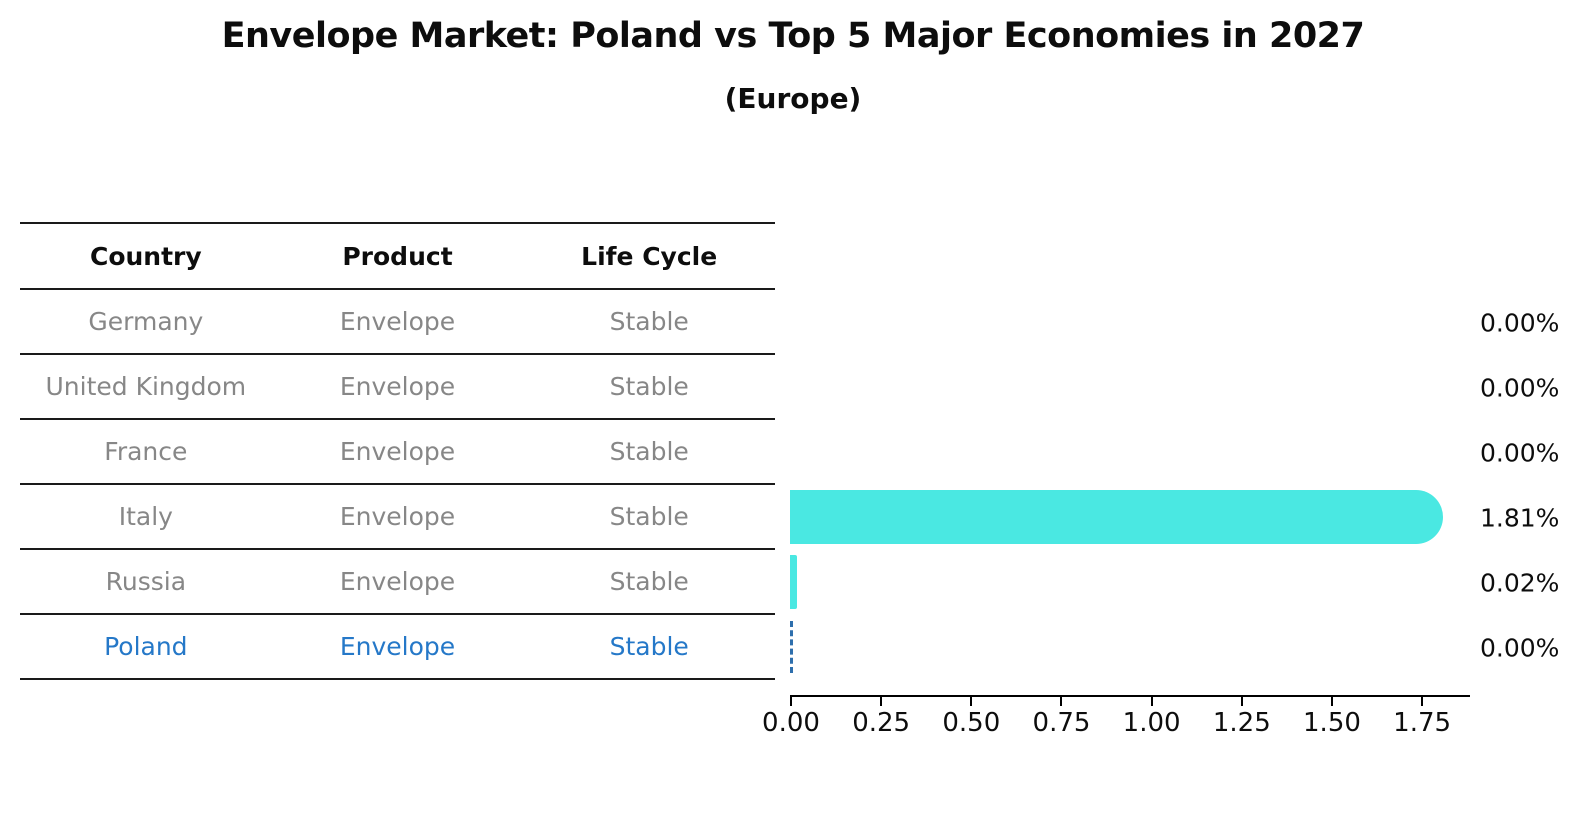 This screenshot has width=1586, height=823. What do you see at coordinates (146, 386) in the screenshot?
I see `cell-country: United Kingdom` at bounding box center [146, 386].